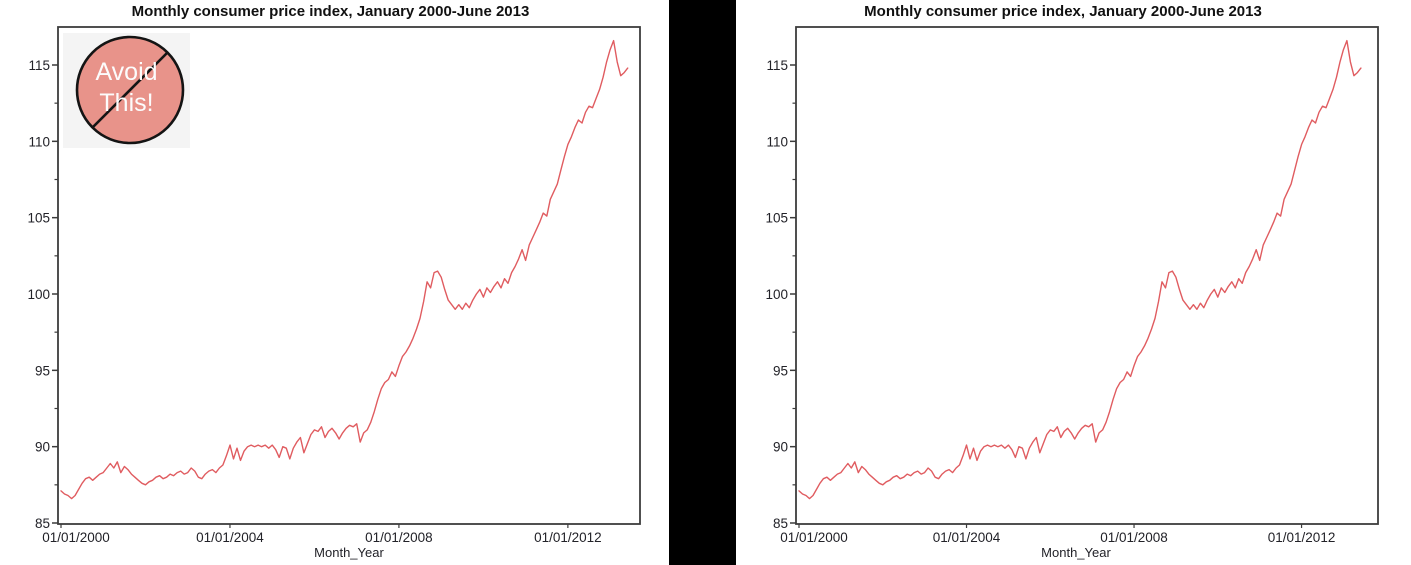 Image resolution: width=1411 pixels, height=565 pixels. Describe the element at coordinates (126, 103) in the screenshot. I see `badge-text-line2: This!` at that location.